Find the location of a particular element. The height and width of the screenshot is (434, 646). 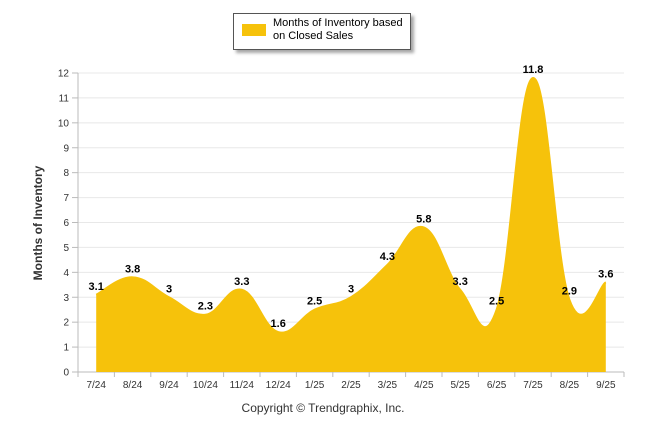

data-label: 11.8 is located at coordinates (533, 70).